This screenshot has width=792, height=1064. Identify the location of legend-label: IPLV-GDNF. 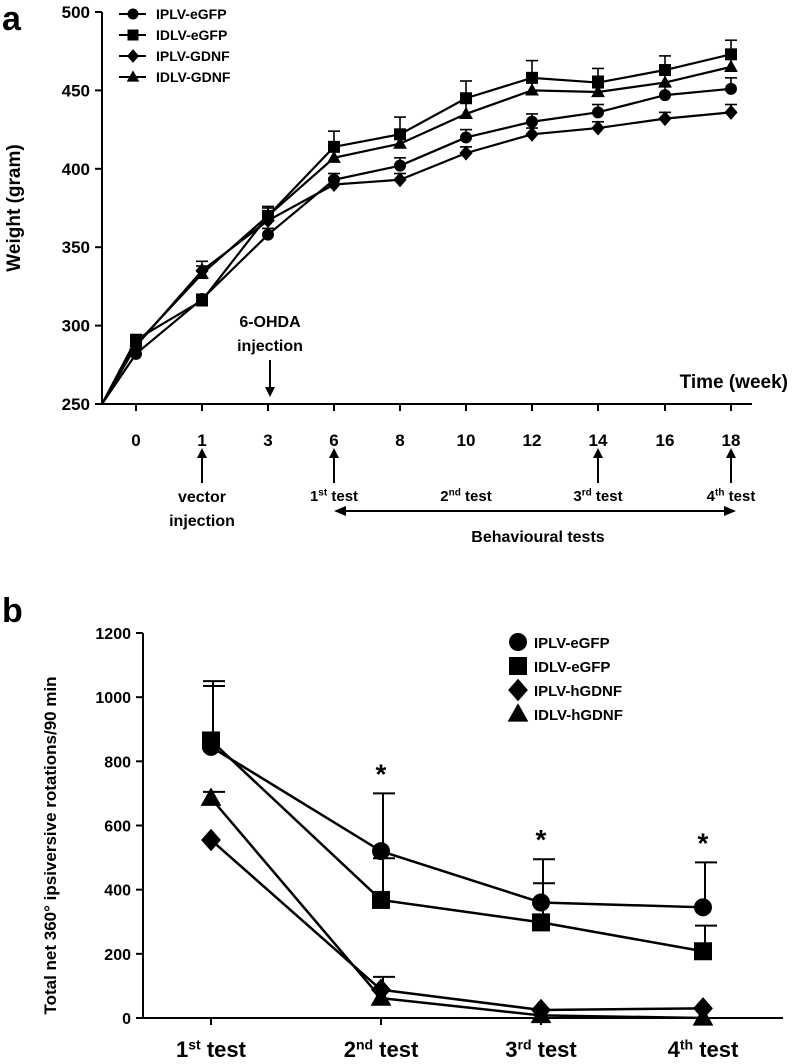
(193, 56).